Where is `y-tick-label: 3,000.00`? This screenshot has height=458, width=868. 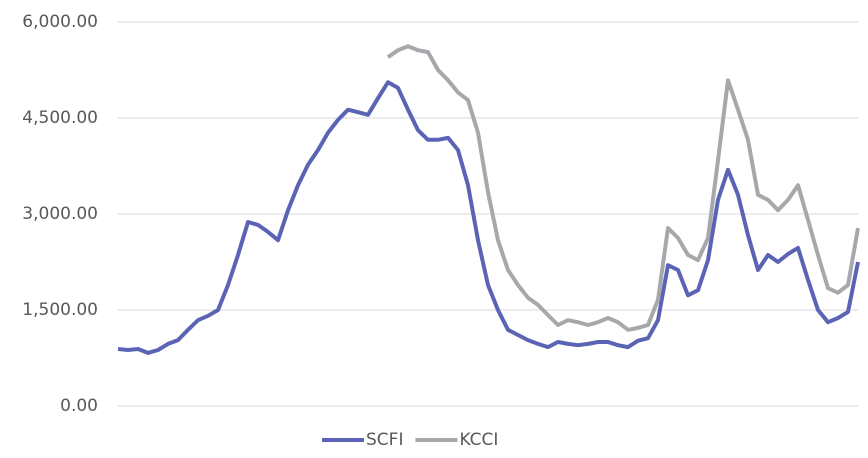
y-tick-label: 3,000.00 is located at coordinates (60, 214).